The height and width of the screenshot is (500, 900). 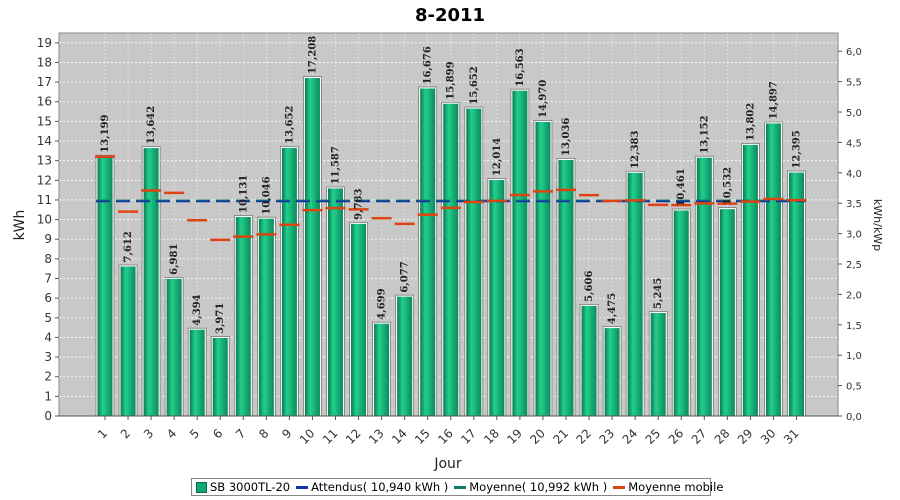 I want to click on y2-axis-label: kWh/kWp, so click(x=877, y=225).